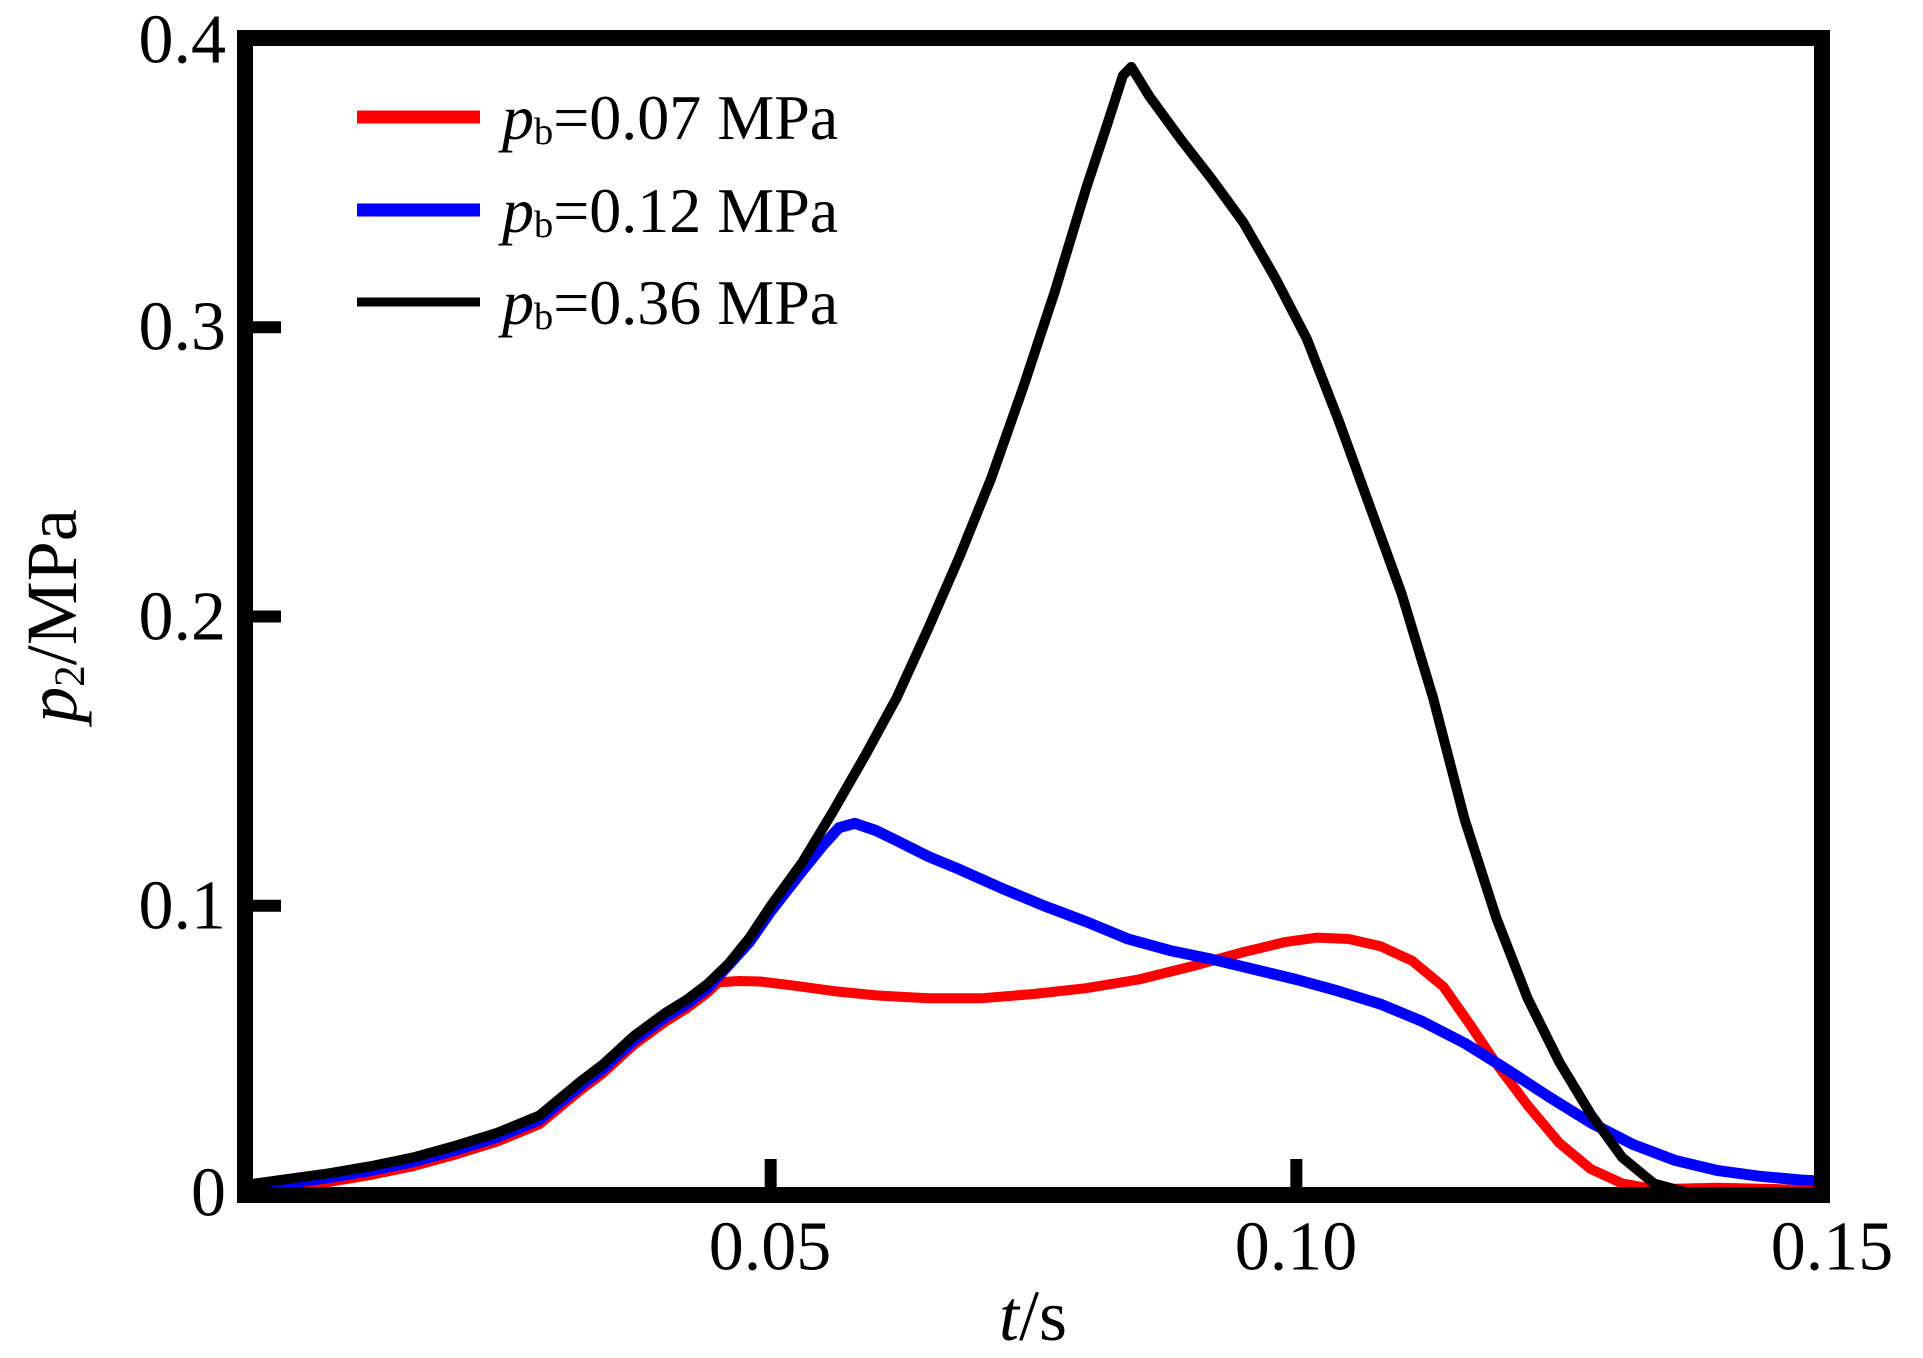 The width and height of the screenshot is (1923, 1358). What do you see at coordinates (1033, 1316) in the screenshot?
I see `x-axis-title: t/s` at bounding box center [1033, 1316].